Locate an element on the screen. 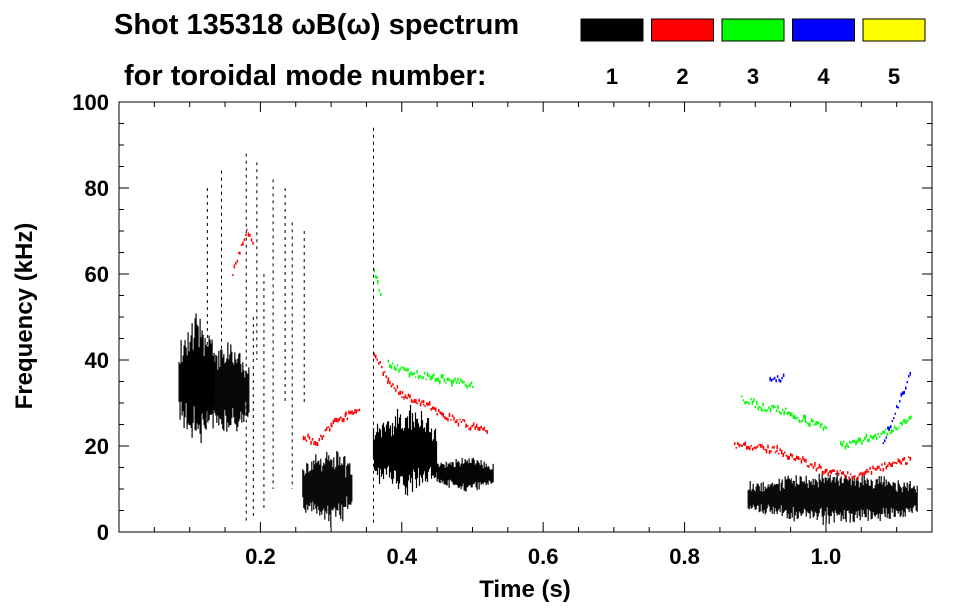 This screenshot has width=963, height=615. x-tick-label: 0.8 is located at coordinates (684, 556).